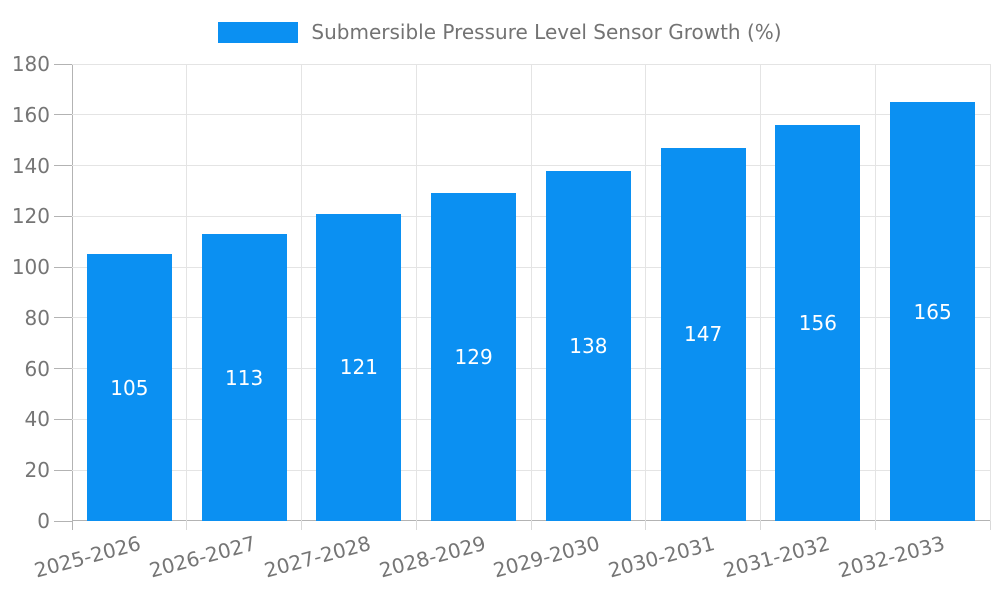 The width and height of the screenshot is (1000, 600). Describe the element at coordinates (37, 419) in the screenshot. I see `y-axis-label: 40` at that location.